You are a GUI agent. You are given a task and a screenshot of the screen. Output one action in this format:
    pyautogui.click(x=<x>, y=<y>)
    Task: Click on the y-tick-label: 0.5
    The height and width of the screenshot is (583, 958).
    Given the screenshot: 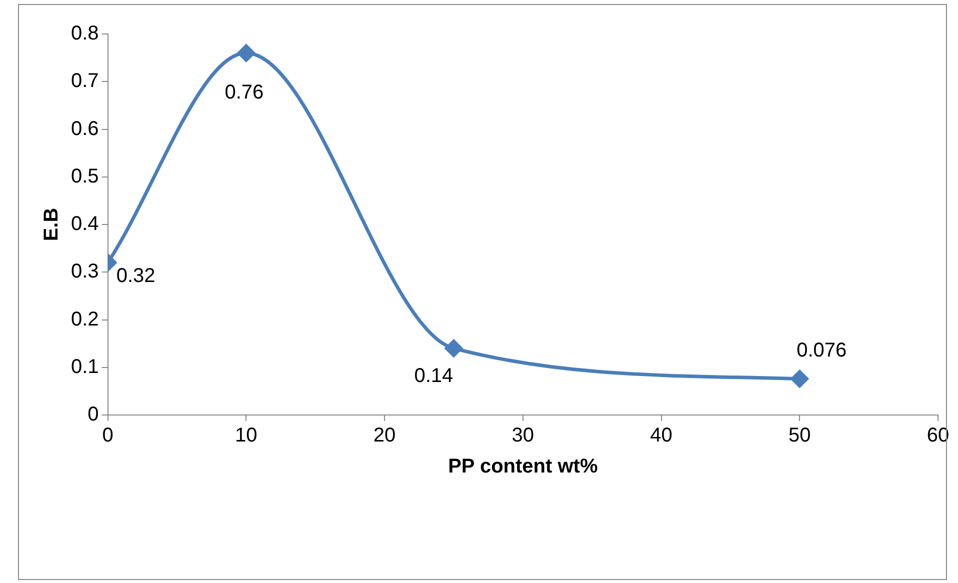 What is the action you would take?
    pyautogui.click(x=84, y=176)
    